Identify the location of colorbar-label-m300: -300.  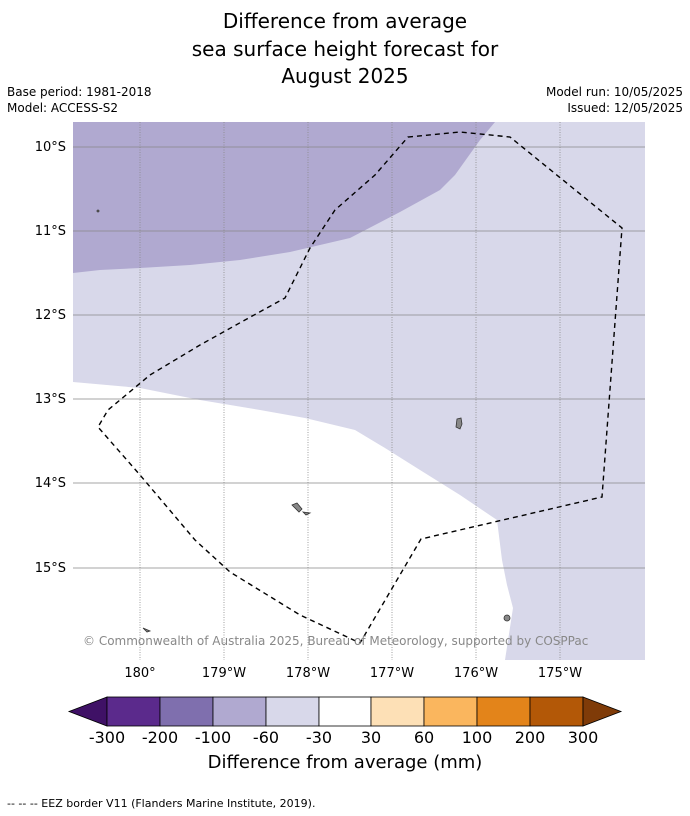
(107, 737).